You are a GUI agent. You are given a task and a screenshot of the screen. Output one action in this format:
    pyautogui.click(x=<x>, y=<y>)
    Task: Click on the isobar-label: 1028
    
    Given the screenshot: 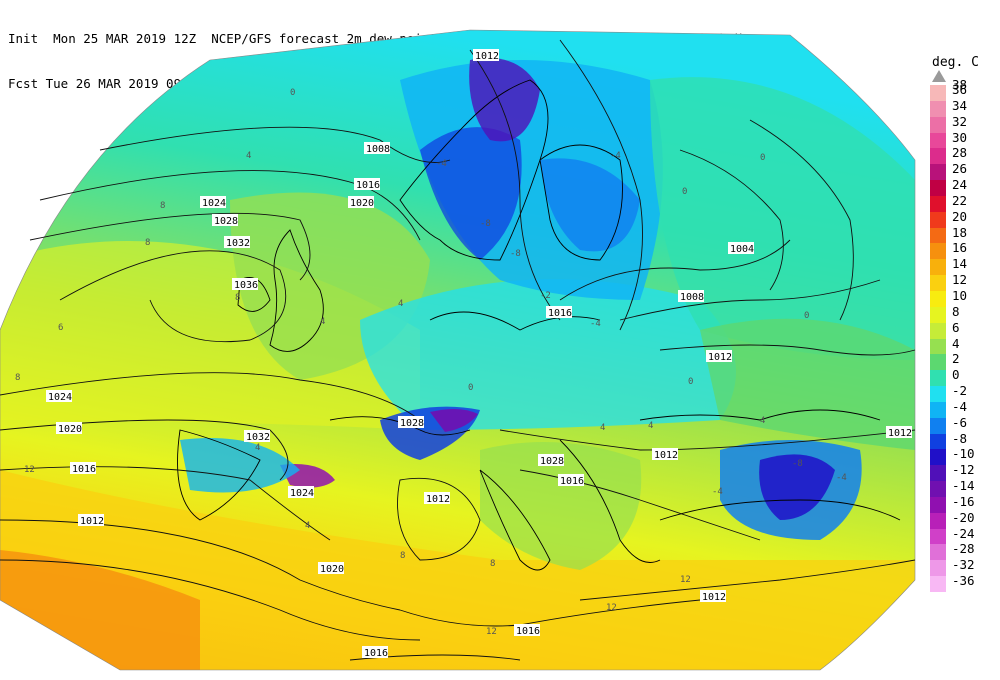 What is the action you would take?
    pyautogui.click(x=551, y=460)
    